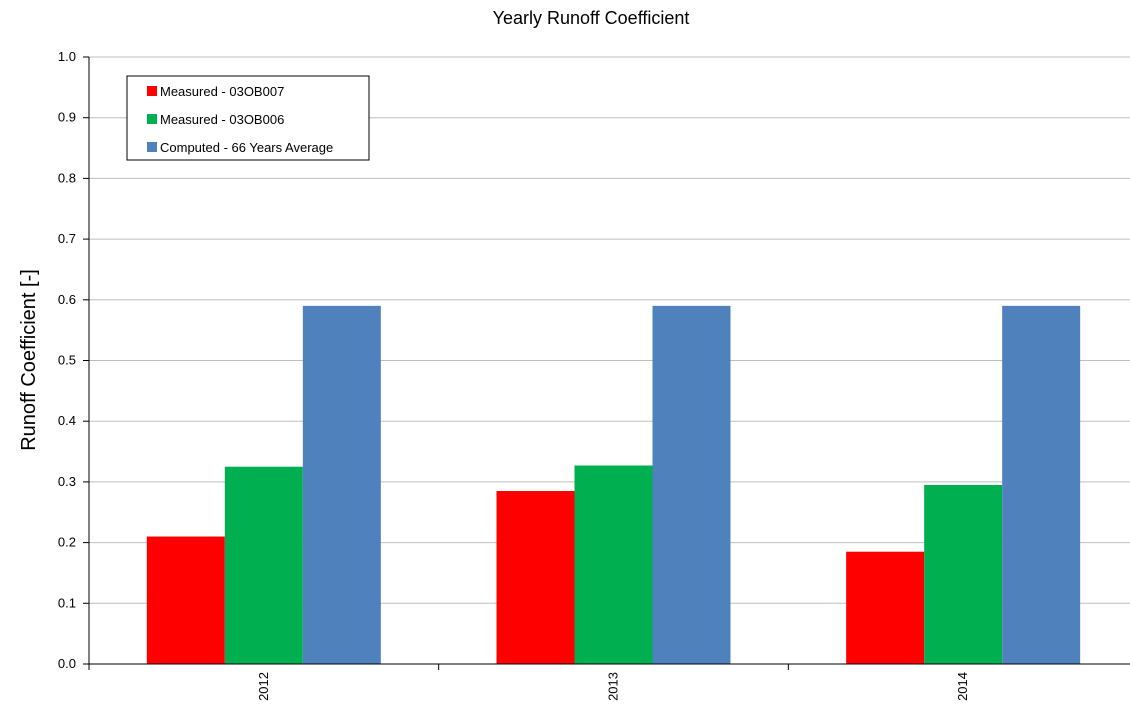 Image resolution: width=1130 pixels, height=710 pixels. What do you see at coordinates (67, 177) in the screenshot?
I see `y-tick-label: 0.8` at bounding box center [67, 177].